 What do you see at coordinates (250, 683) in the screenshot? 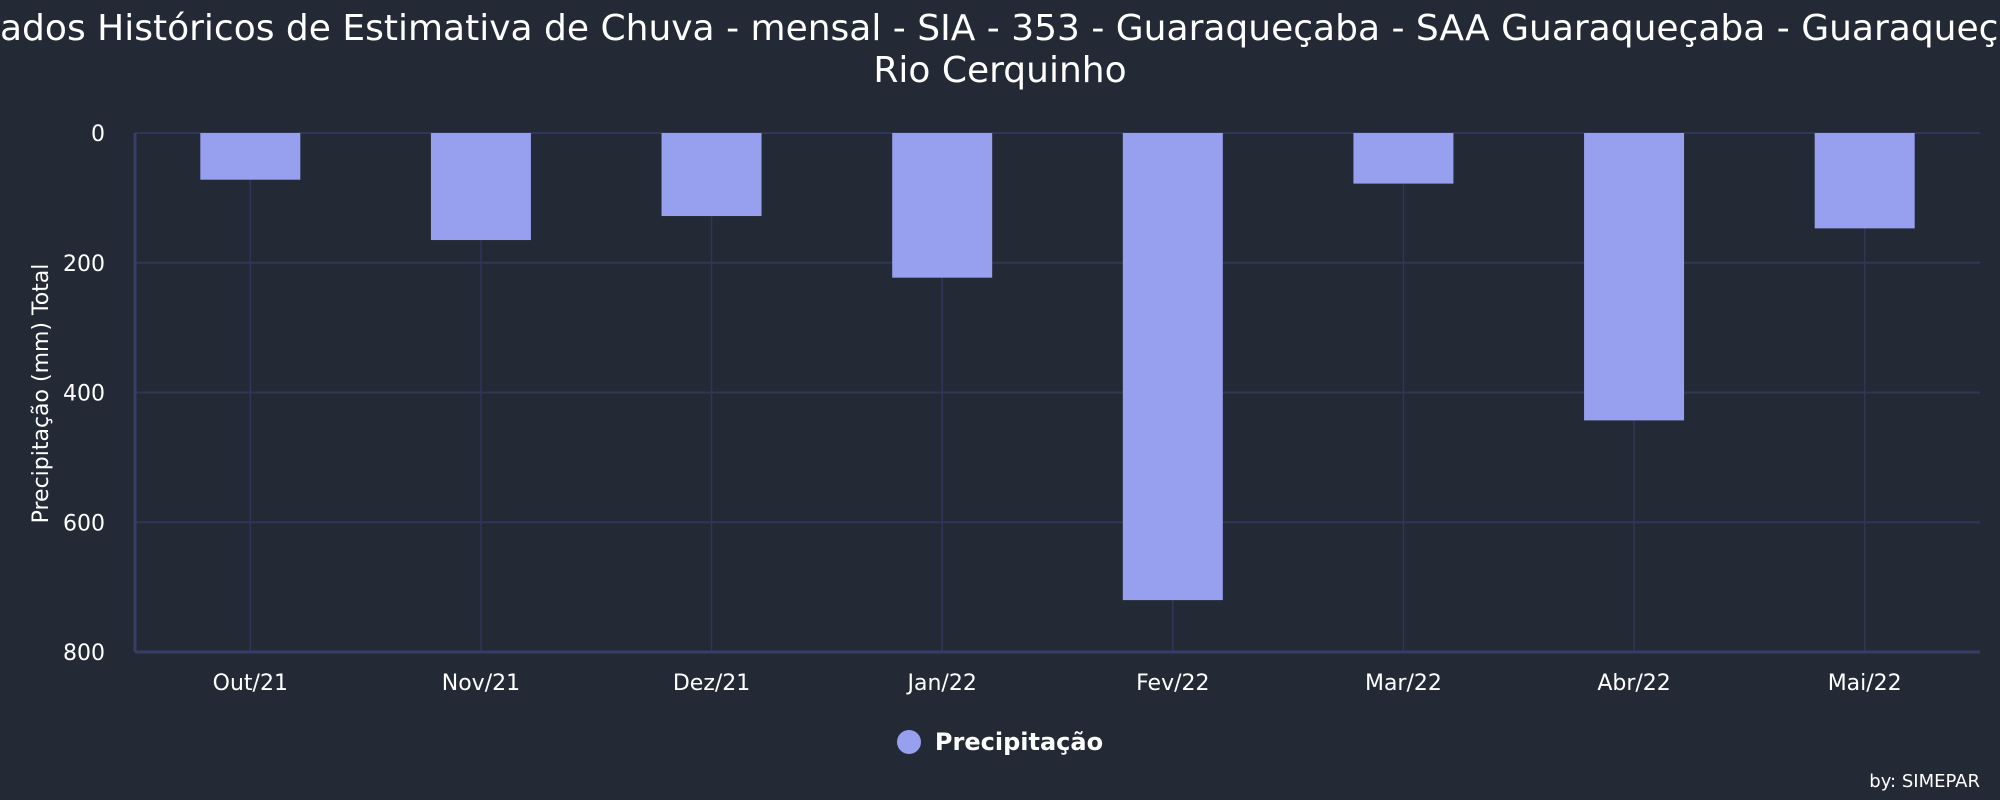
I see `x-tick-label: Out/21` at bounding box center [250, 683].